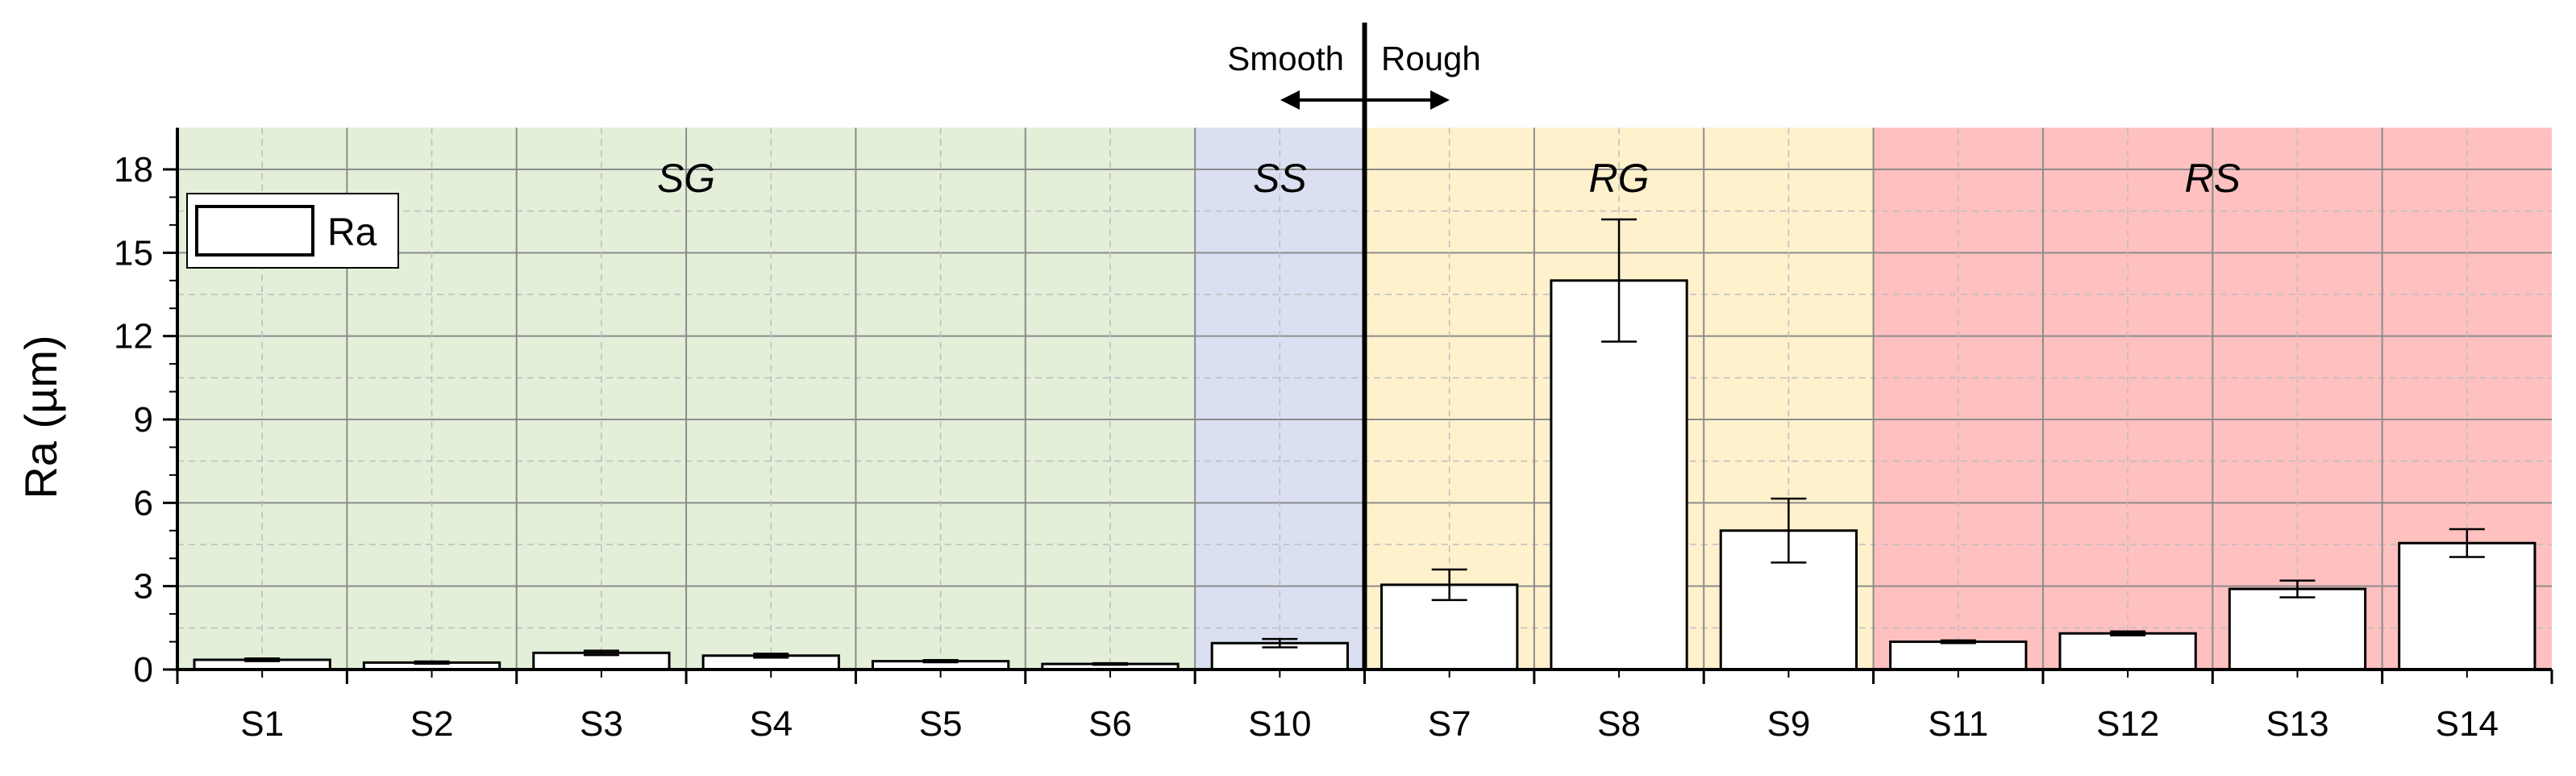  I want to click on y-tick-label: 9, so click(143, 420).